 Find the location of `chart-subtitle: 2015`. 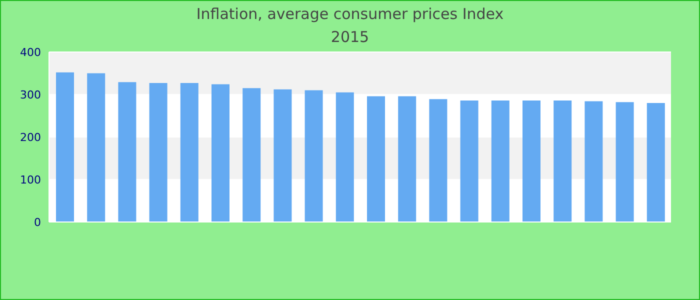

chart-subtitle: 2015 is located at coordinates (350, 37).